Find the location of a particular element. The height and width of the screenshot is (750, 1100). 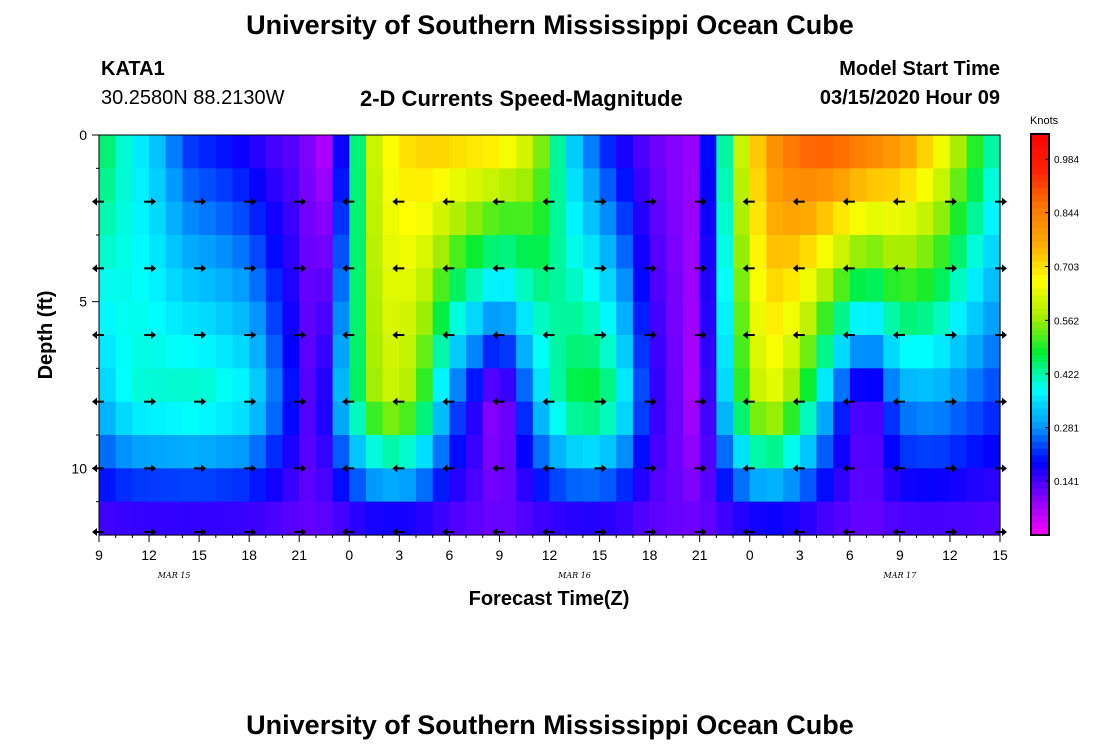

colorbar-unit: Knots is located at coordinates (1044, 121).